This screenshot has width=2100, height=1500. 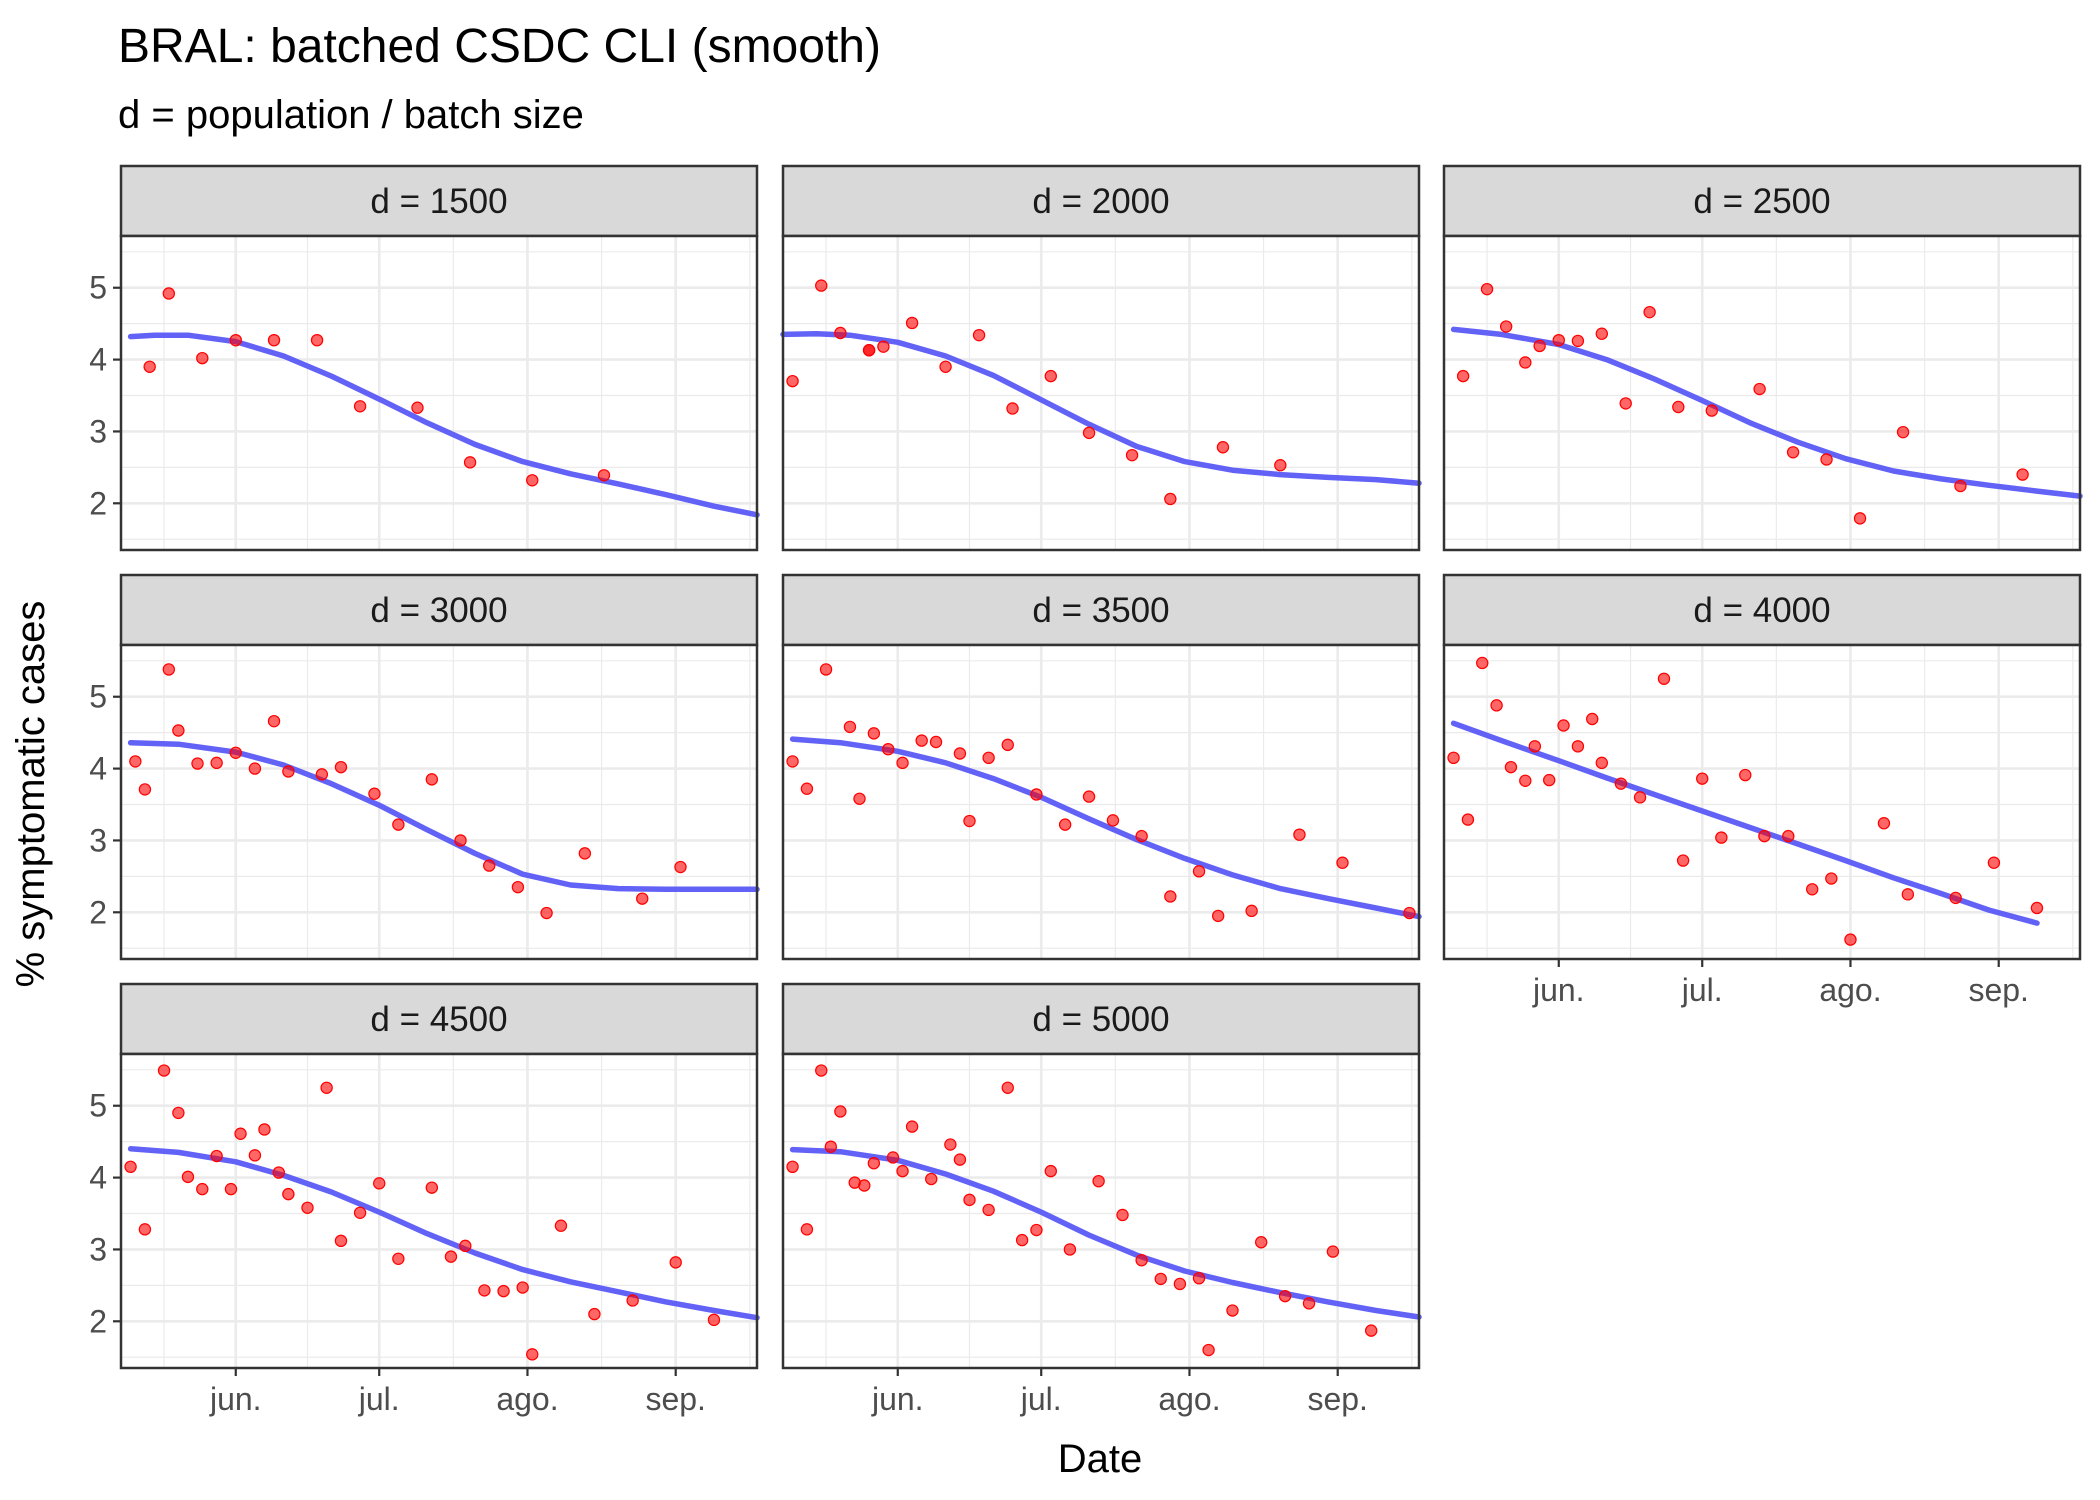 What do you see at coordinates (1100, 1459) in the screenshot?
I see `x-axis-title: Date` at bounding box center [1100, 1459].